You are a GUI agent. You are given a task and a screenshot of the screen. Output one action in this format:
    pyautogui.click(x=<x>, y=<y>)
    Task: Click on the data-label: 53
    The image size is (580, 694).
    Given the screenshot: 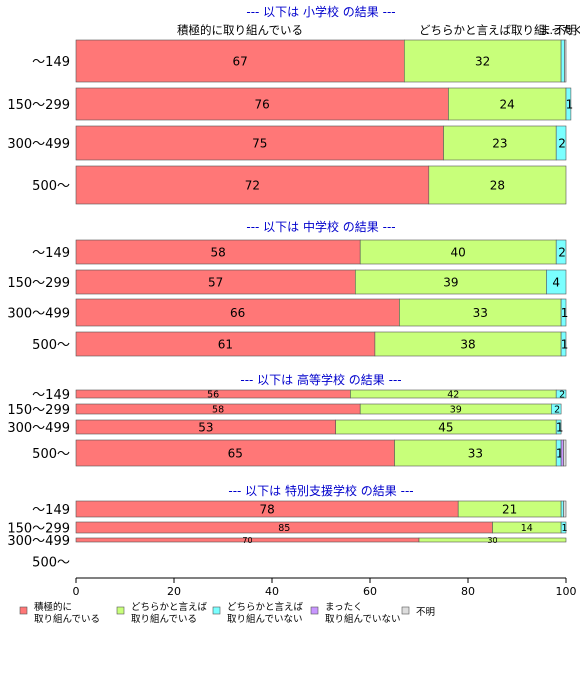 What is the action you would take?
    pyautogui.click(x=205, y=428)
    